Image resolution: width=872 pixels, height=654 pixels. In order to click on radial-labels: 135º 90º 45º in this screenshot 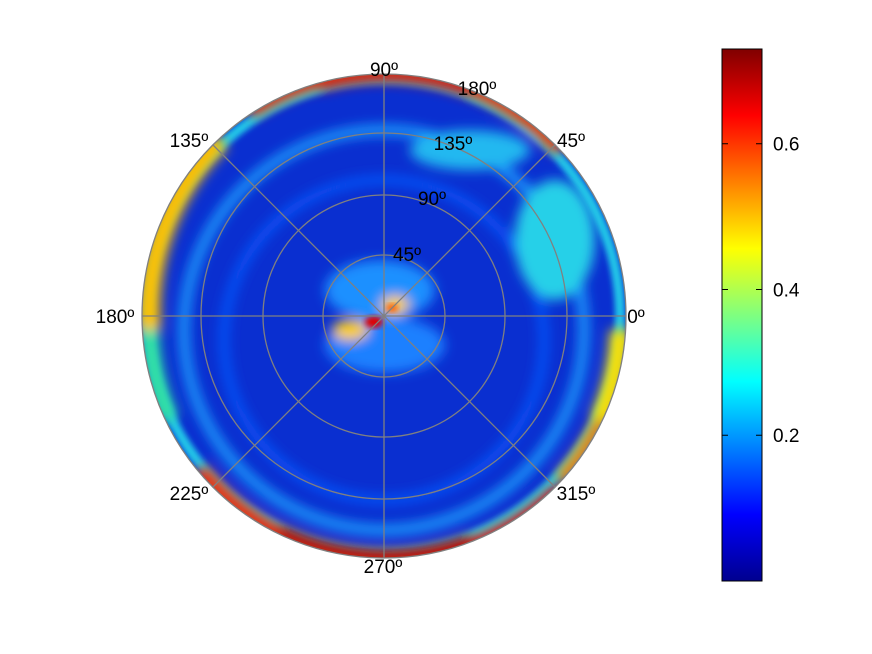, I will do `click(432, 200)`.